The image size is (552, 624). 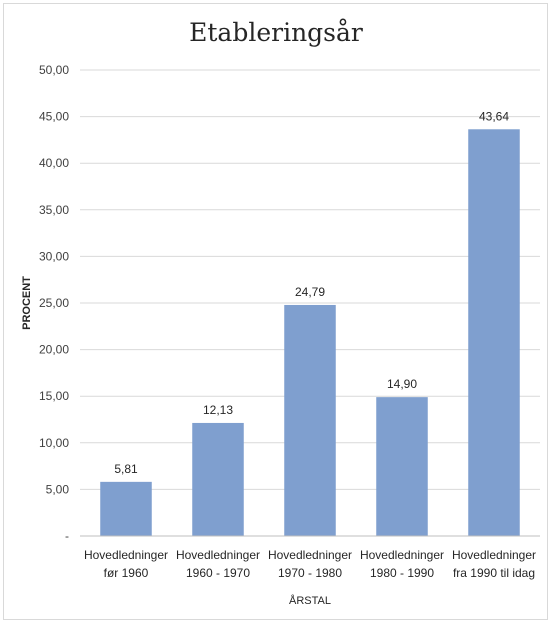 I want to click on x-tick-label: før 1960, so click(x=126, y=573).